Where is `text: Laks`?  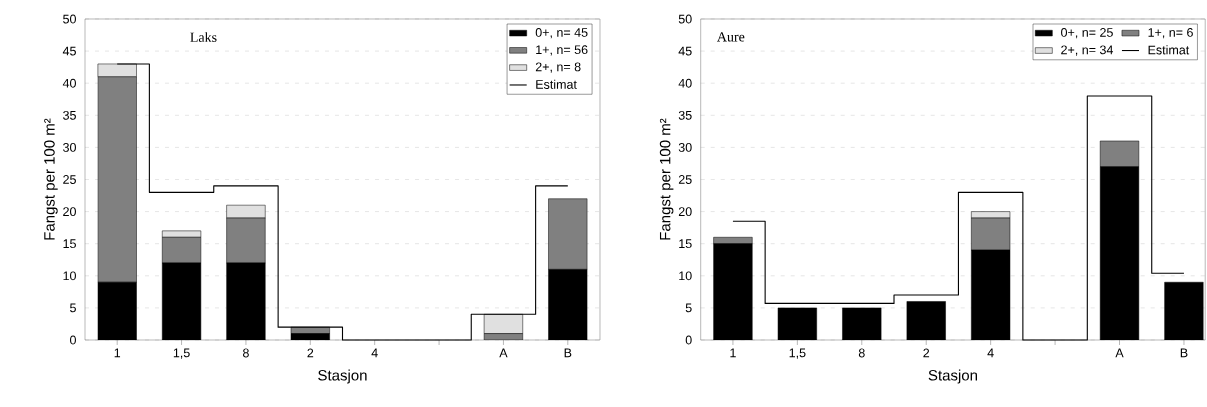 text: Laks is located at coordinates (203, 37).